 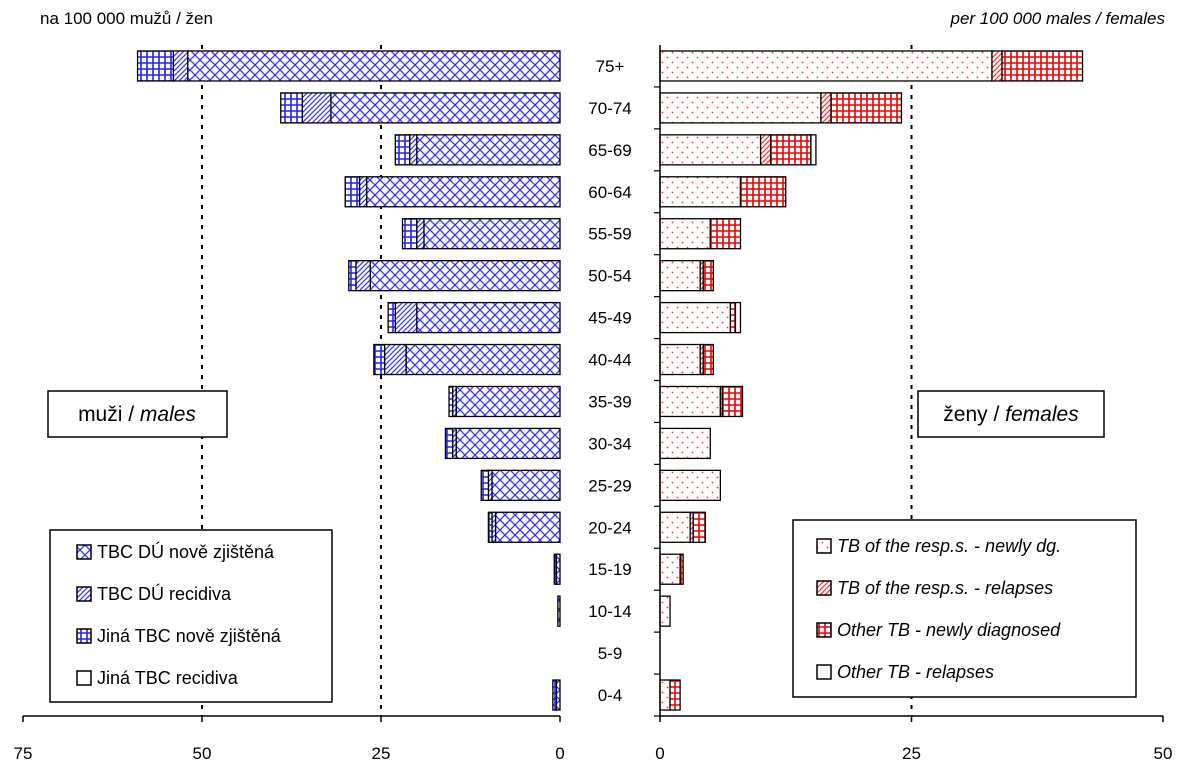 What do you see at coordinates (915, 672) in the screenshot?
I see `right-legend-label-other-tb-relapses: Other TB - relapses` at bounding box center [915, 672].